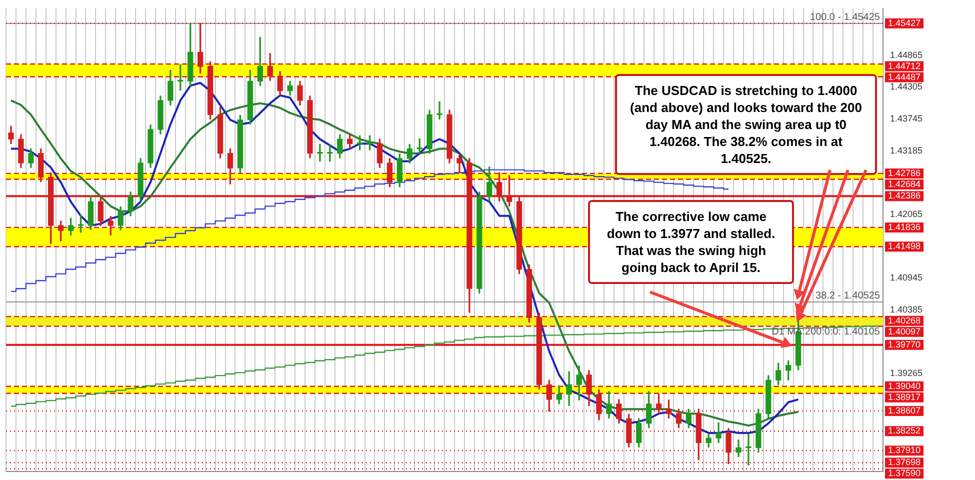 This screenshot has height=480, width=975. What do you see at coordinates (904, 227) in the screenshot?
I see `ref-line-label: 1.41836` at bounding box center [904, 227].